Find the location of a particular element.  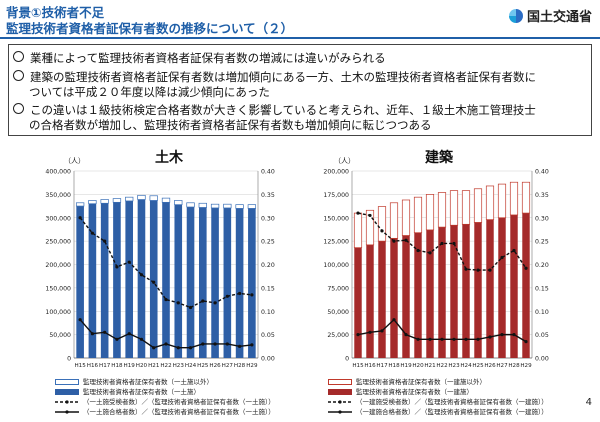

y2-tick-label: 0.25 is located at coordinates (542, 242).